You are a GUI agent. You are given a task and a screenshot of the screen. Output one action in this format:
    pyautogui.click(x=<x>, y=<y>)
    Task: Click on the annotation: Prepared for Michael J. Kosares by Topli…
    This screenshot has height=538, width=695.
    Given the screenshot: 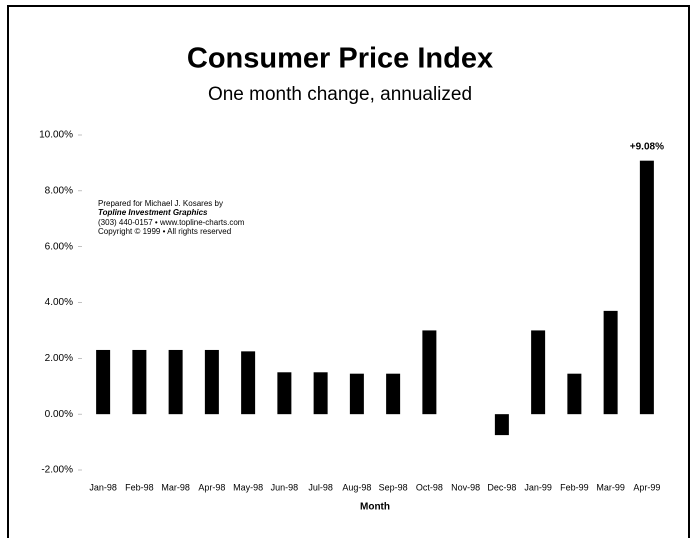 What is the action you would take?
    pyautogui.click(x=171, y=217)
    